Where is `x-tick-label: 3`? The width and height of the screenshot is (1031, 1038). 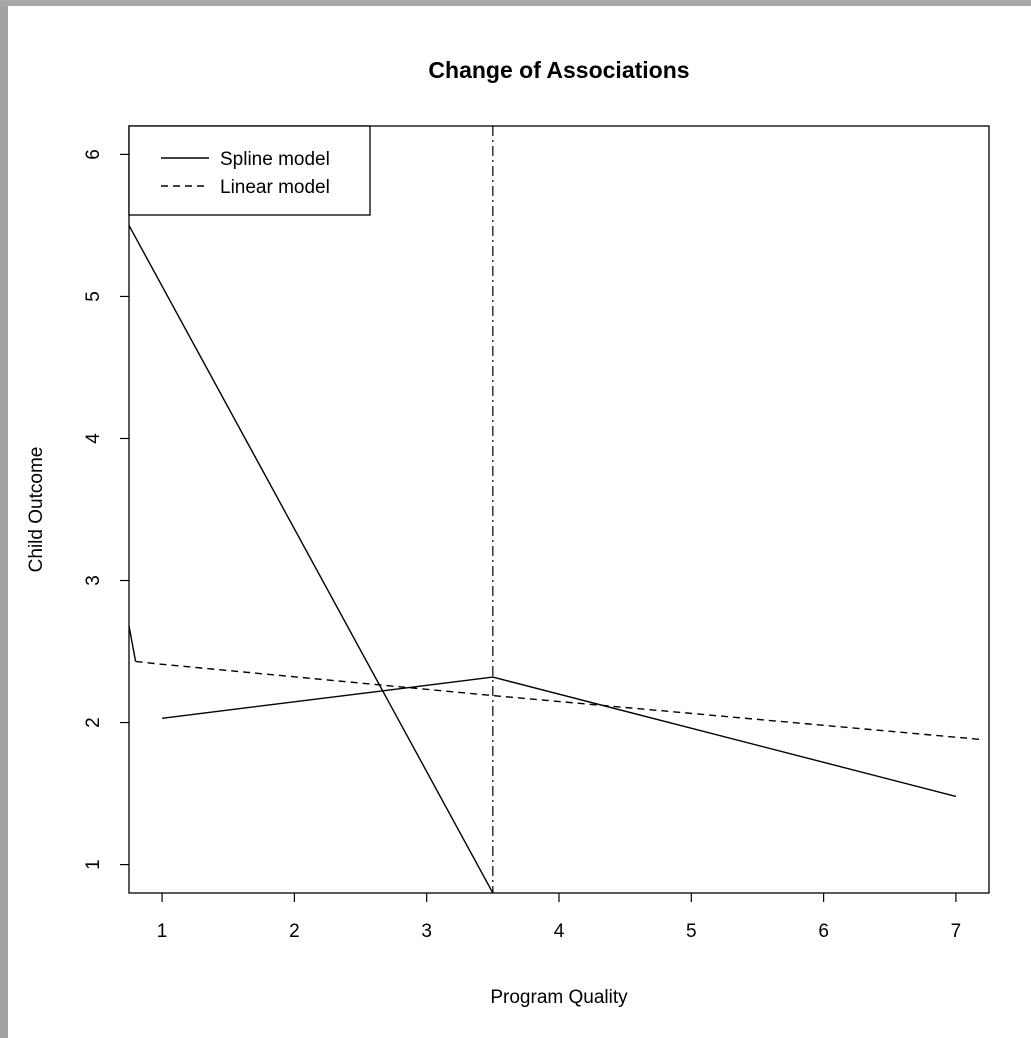
x-tick-label: 3 is located at coordinates (426, 931).